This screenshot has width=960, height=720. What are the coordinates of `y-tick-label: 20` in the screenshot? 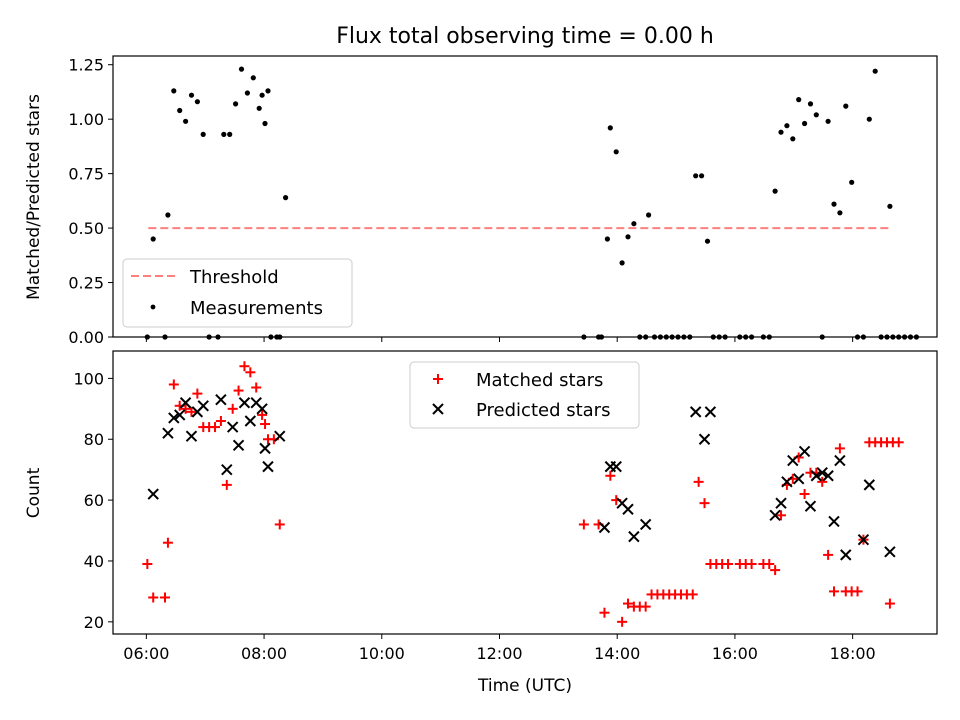 It's located at (94, 622).